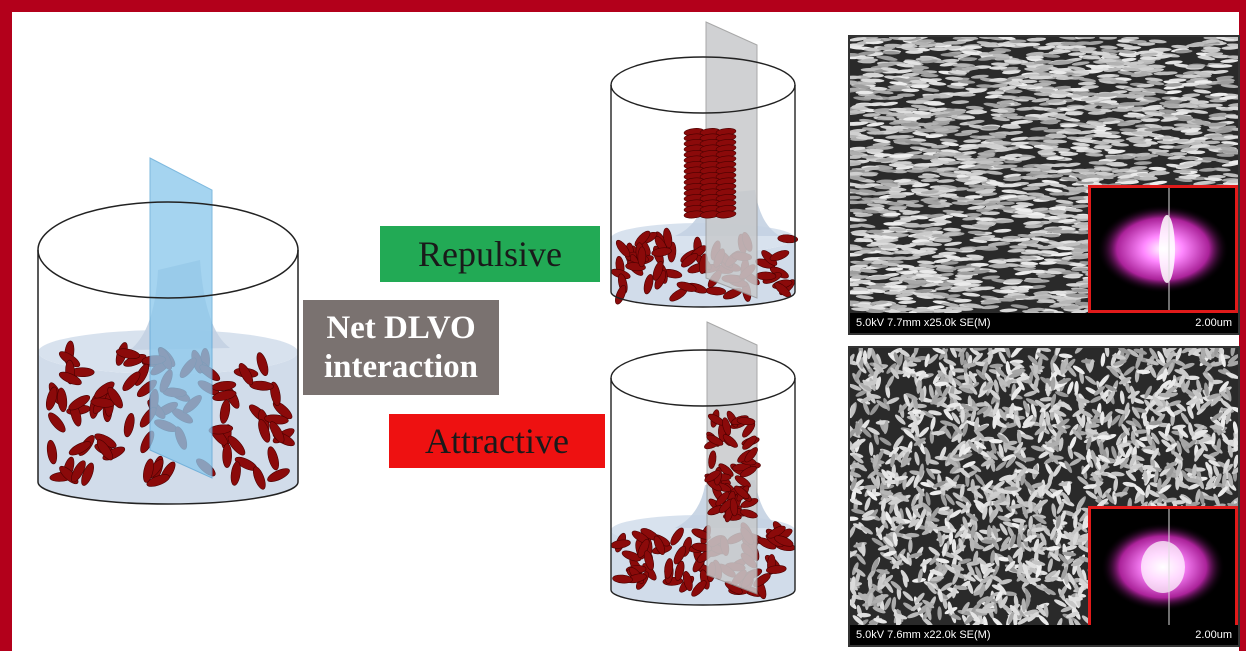 This screenshot has height=651, width=1246. Describe the element at coordinates (923, 323) in the screenshot. I see `sem-info: 5.0kV 7.7mm x25.0k SE(M)` at that location.